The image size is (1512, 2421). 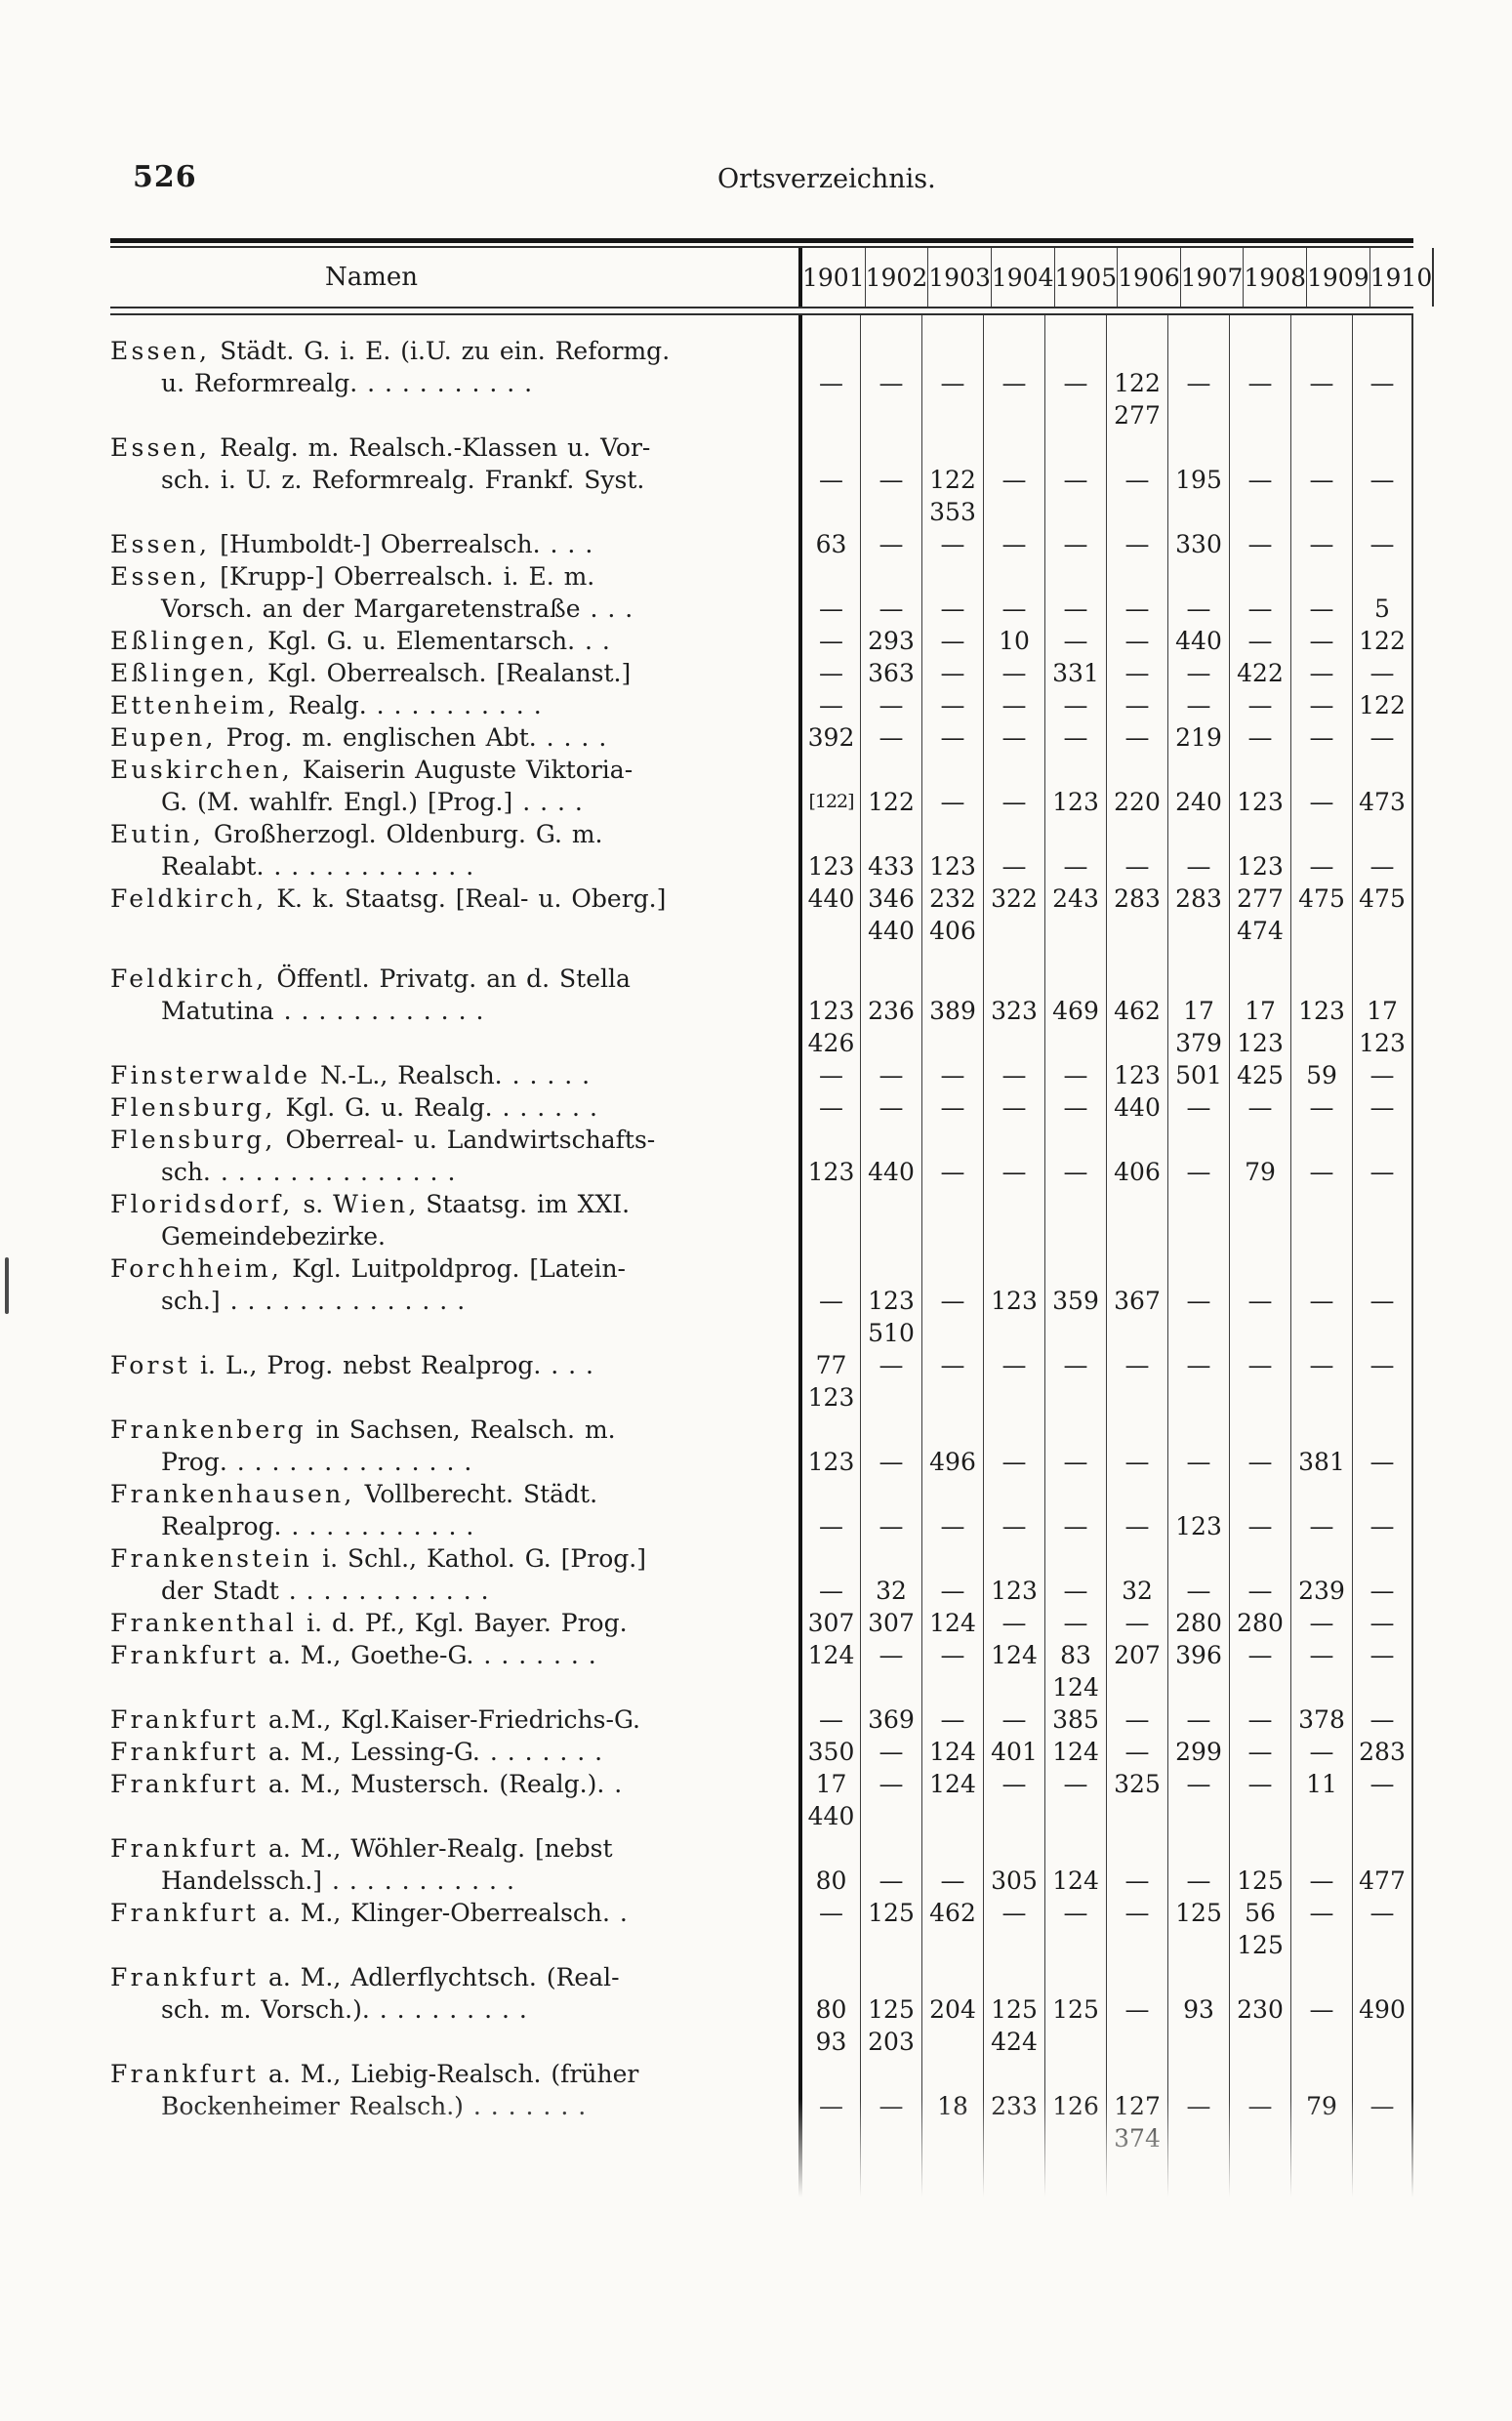 What do you see at coordinates (891, 2009) in the screenshot?
I see `year-cell: 125 203` at bounding box center [891, 2009].